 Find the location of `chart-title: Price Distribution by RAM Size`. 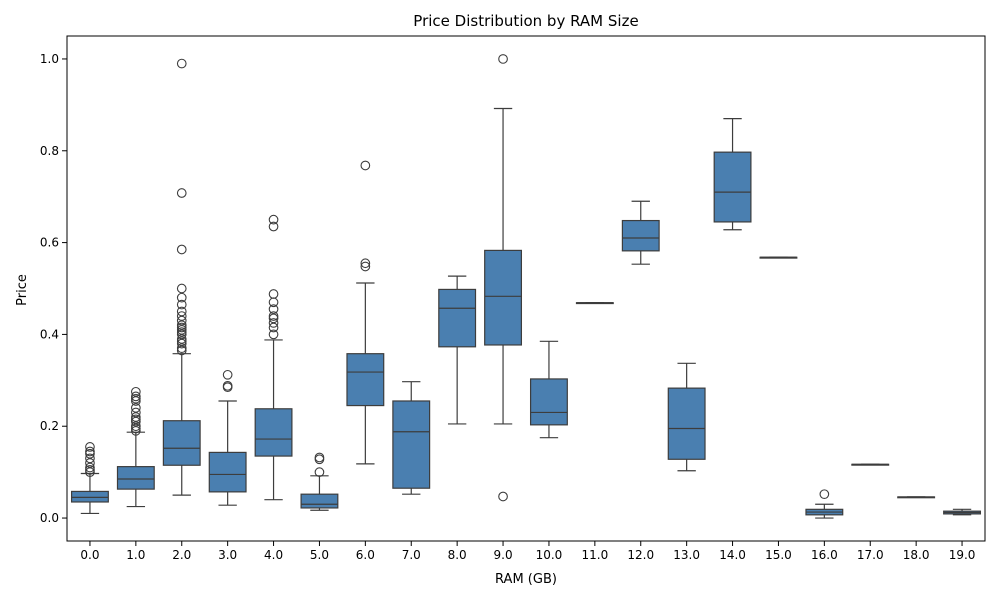

chart-title: Price Distribution by RAM Size is located at coordinates (525, 21).